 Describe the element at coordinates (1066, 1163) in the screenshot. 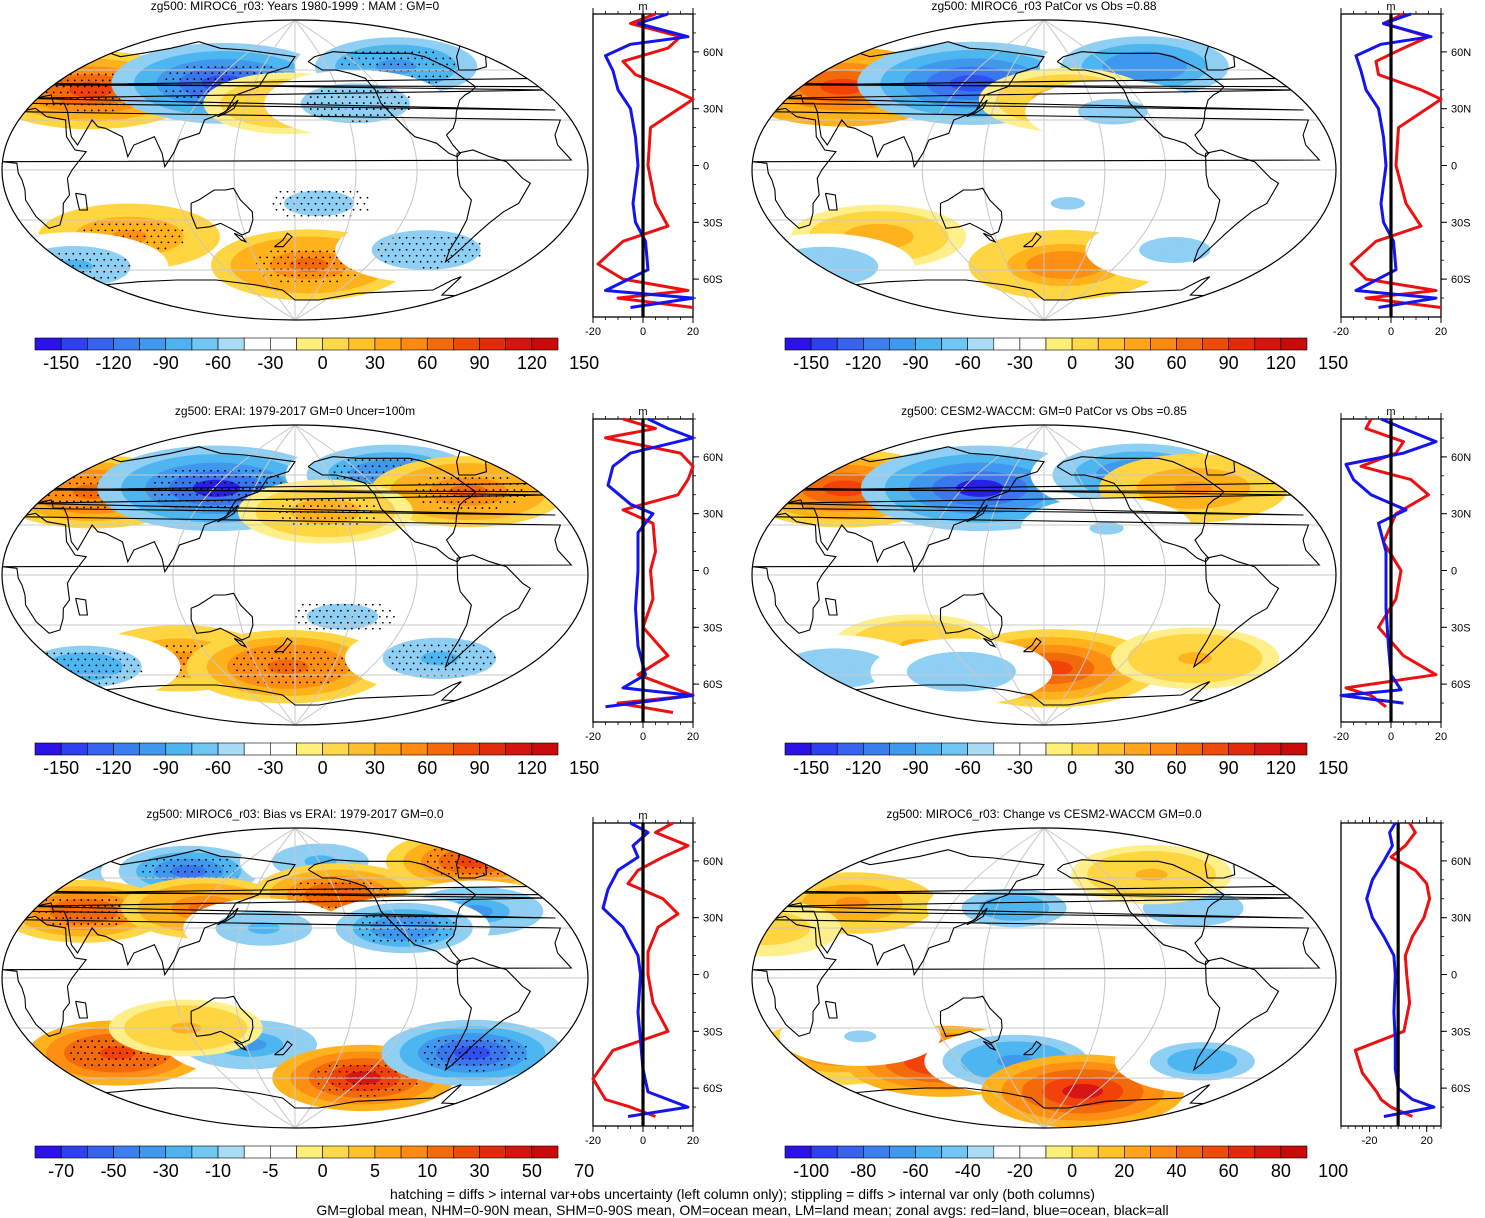

I see `colorbar: -100 -80 -60 -40 -20 0 20 40 60 80 100` at that location.